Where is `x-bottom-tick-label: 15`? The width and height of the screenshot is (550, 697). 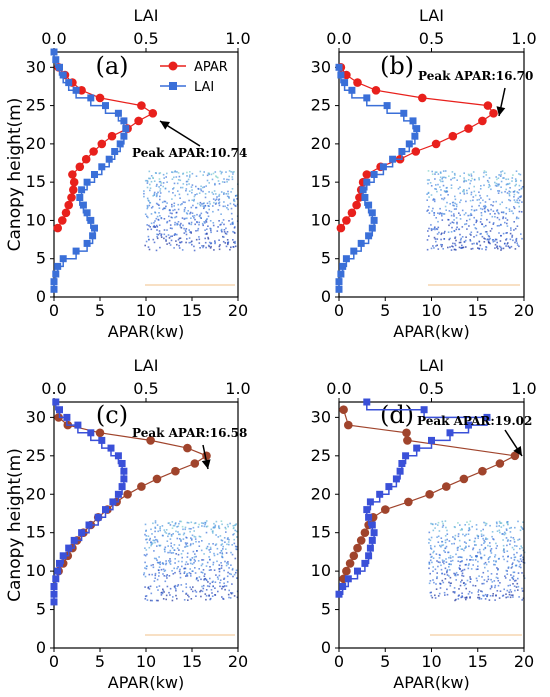 x-bottom-tick-label: 15 is located at coordinates (478, 661).